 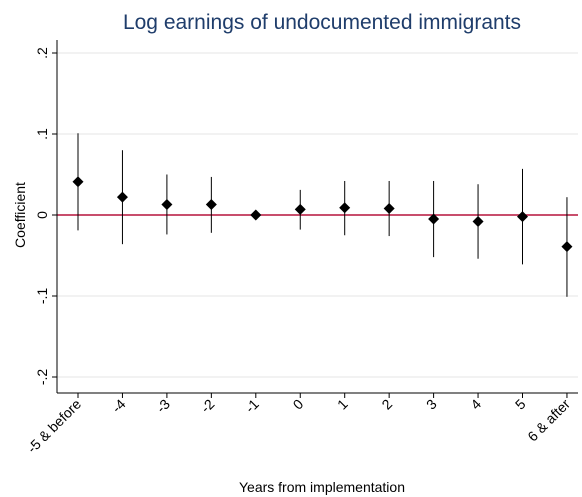 I want to click on x-tick-label: 6 & after, so click(x=548, y=420).